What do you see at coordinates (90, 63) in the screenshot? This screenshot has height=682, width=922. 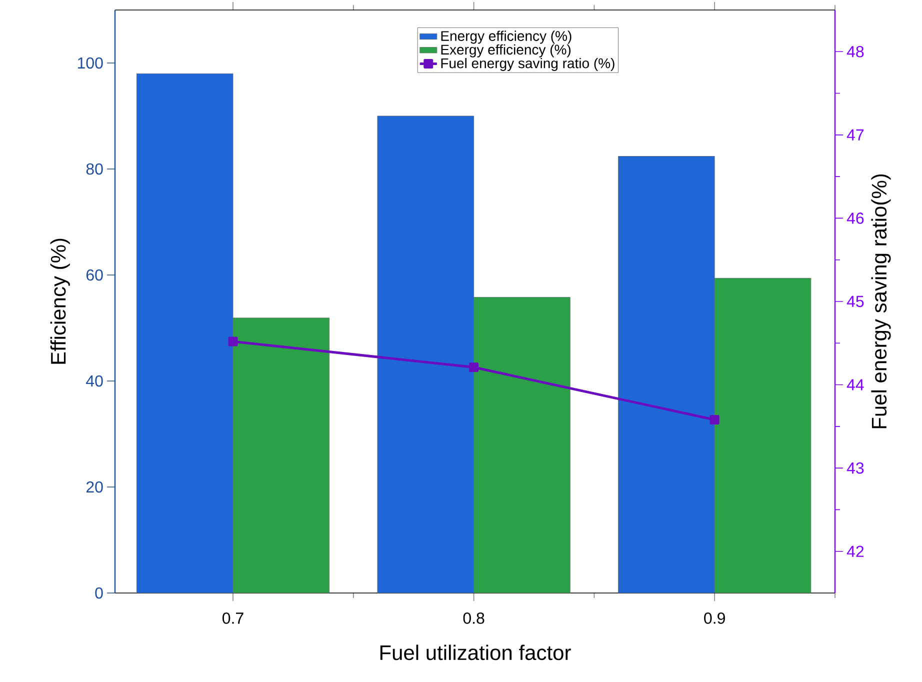 I see `y-tick-label: 100` at bounding box center [90, 63].